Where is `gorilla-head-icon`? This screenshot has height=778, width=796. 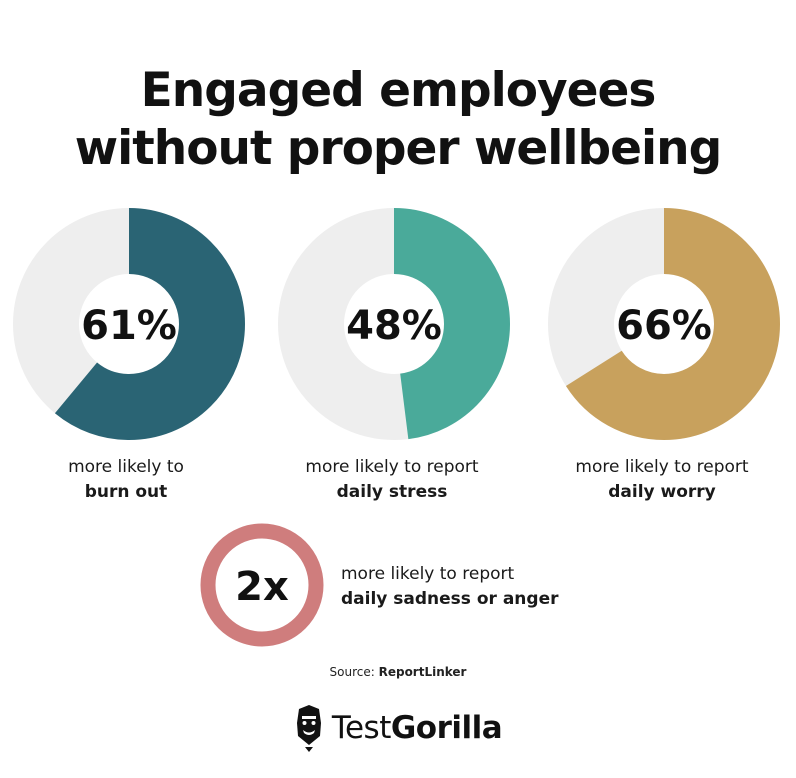 gorilla-head-icon is located at coordinates (308, 728).